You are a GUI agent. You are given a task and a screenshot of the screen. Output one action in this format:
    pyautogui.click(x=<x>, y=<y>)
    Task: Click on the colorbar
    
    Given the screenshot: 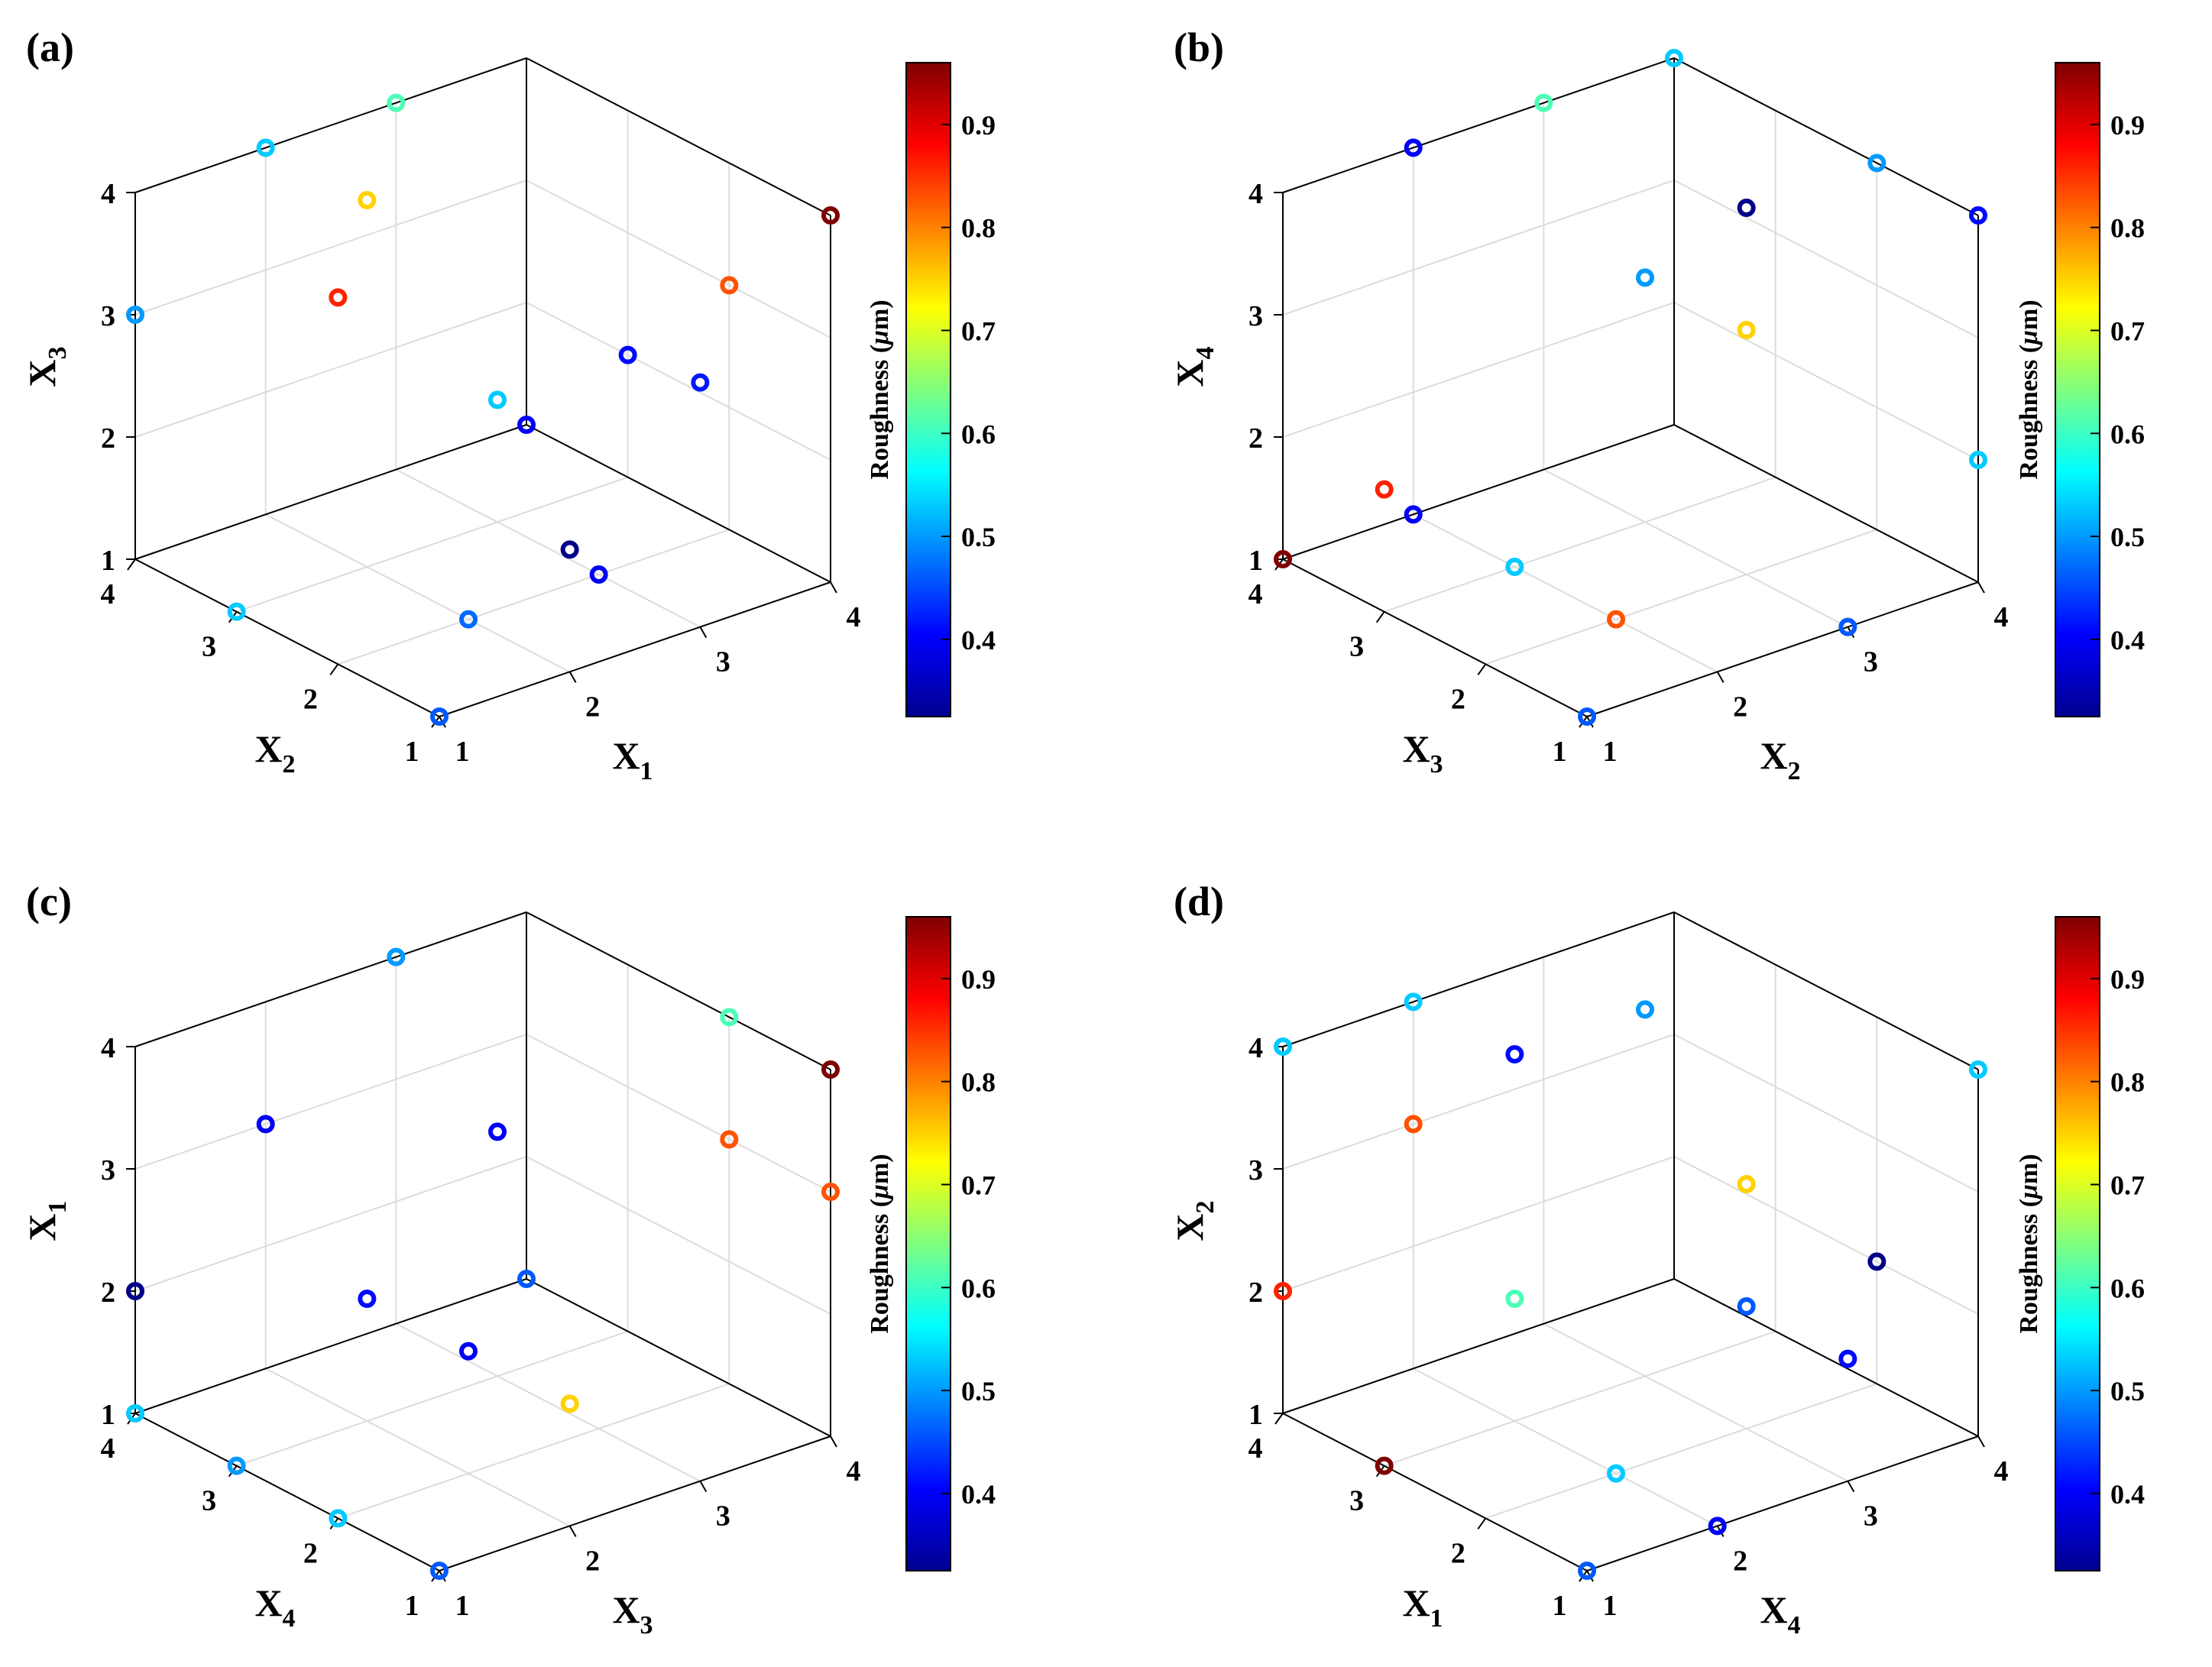 What is the action you would take?
    pyautogui.click(x=2077, y=1244)
    